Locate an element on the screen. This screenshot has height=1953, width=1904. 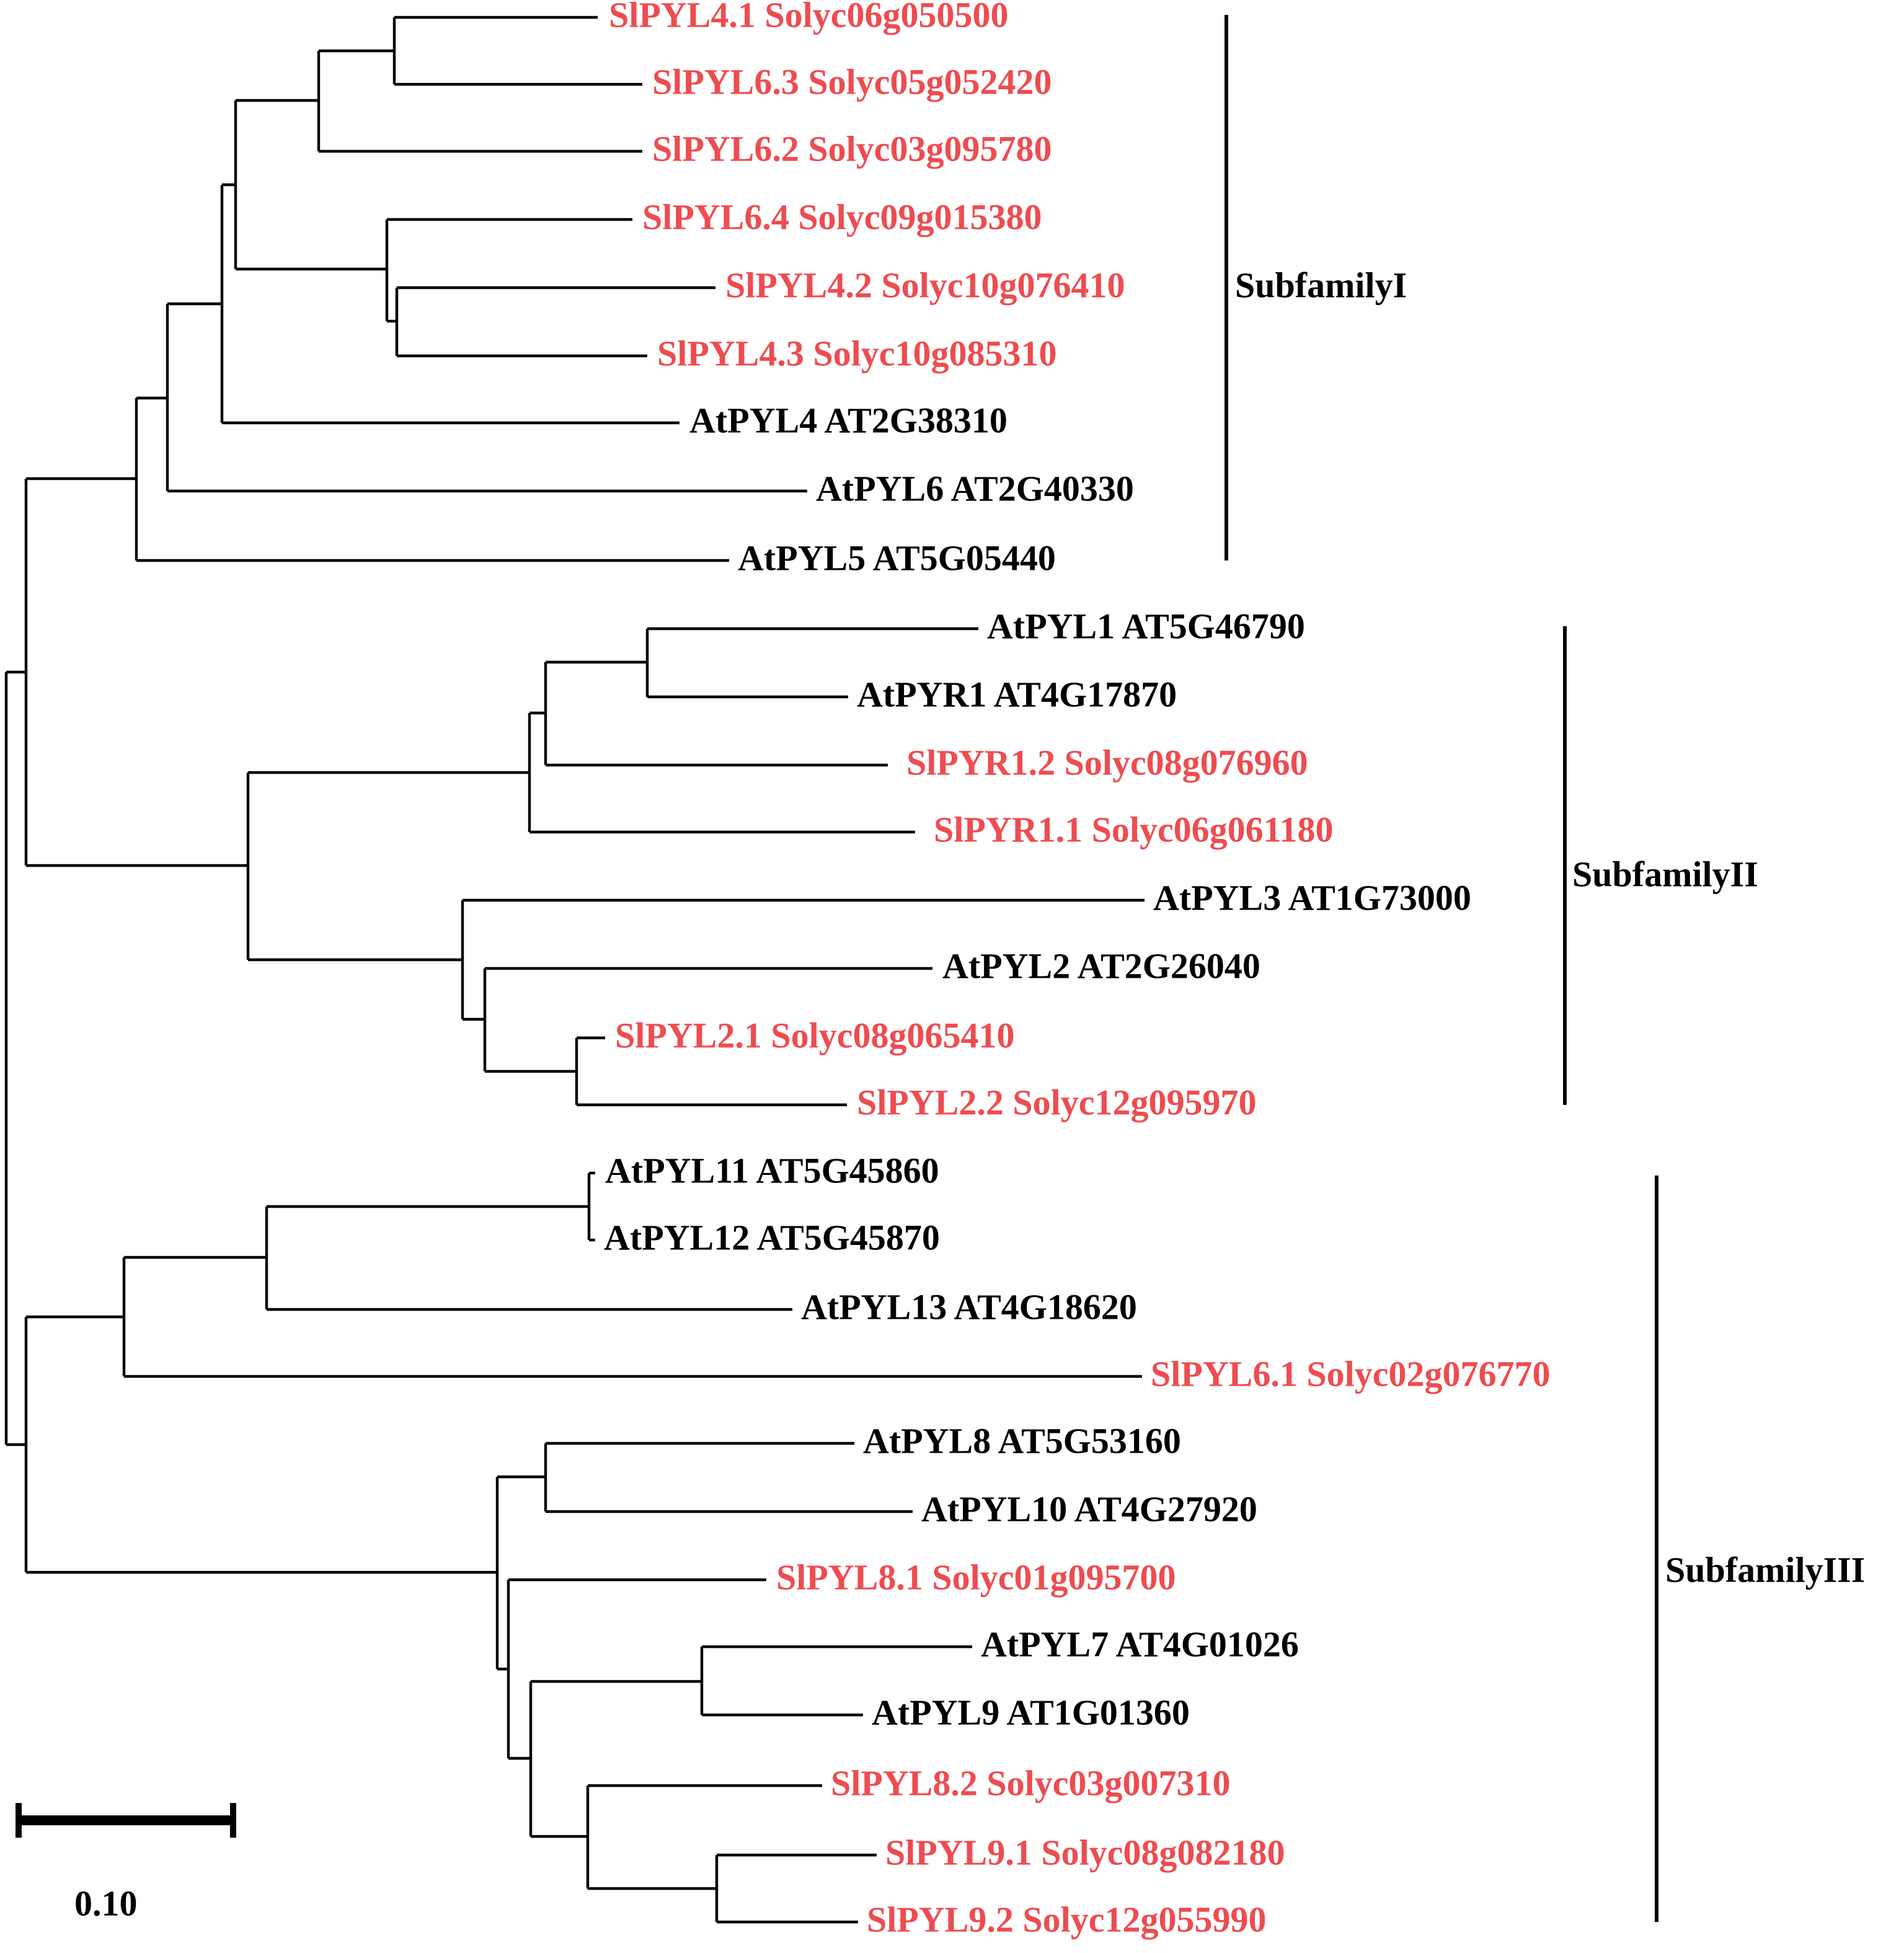
leaf-label: AtPYL12 AT5G45870 is located at coordinates (772, 1237).